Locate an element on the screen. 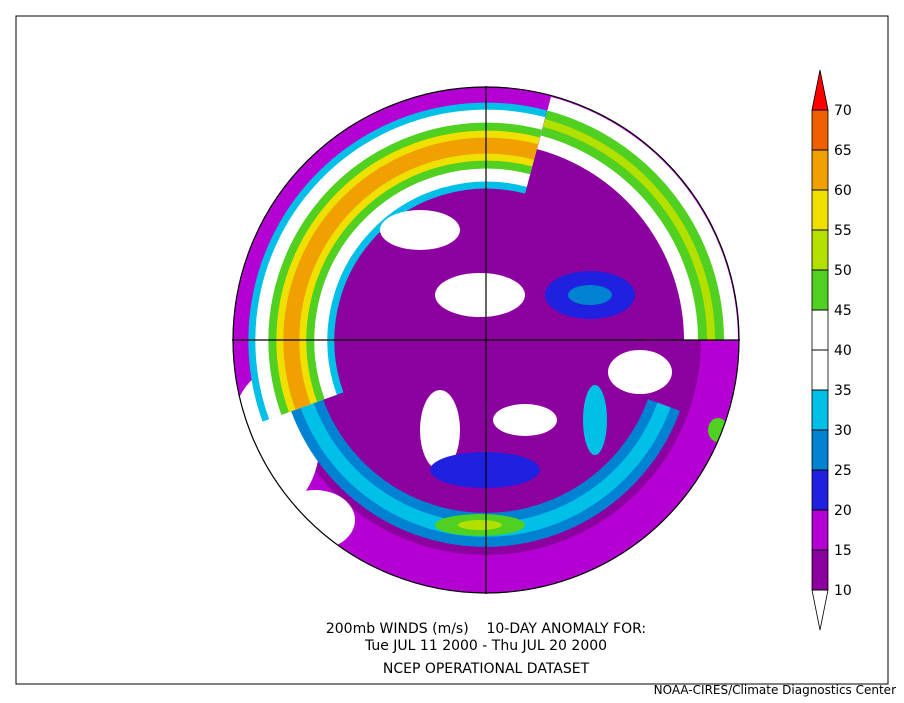 The width and height of the screenshot is (904, 703). colorbar-label: 65 is located at coordinates (843, 151).